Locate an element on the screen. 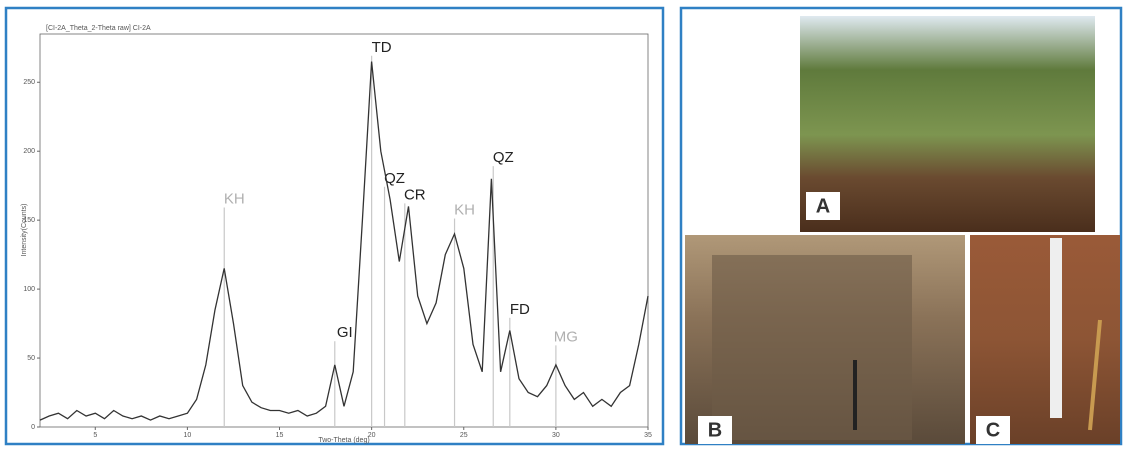 This screenshot has height=456, width=1124. peak-label: CR is located at coordinates (415, 194).